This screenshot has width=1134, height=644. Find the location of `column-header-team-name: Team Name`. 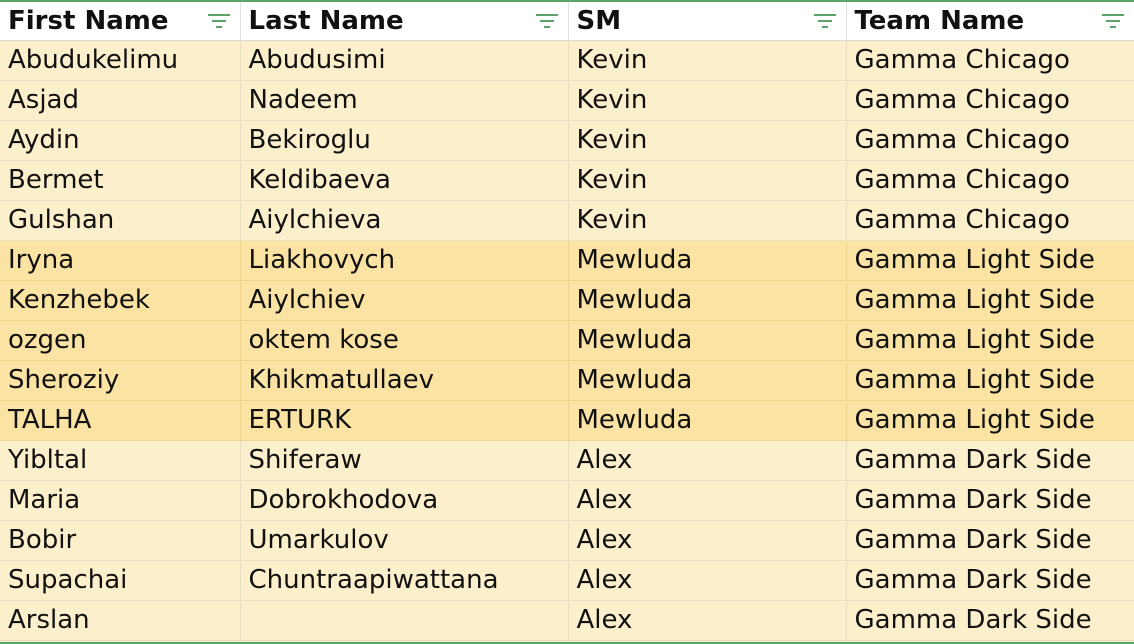

column-header-team-name: Team Name is located at coordinates (990, 21).